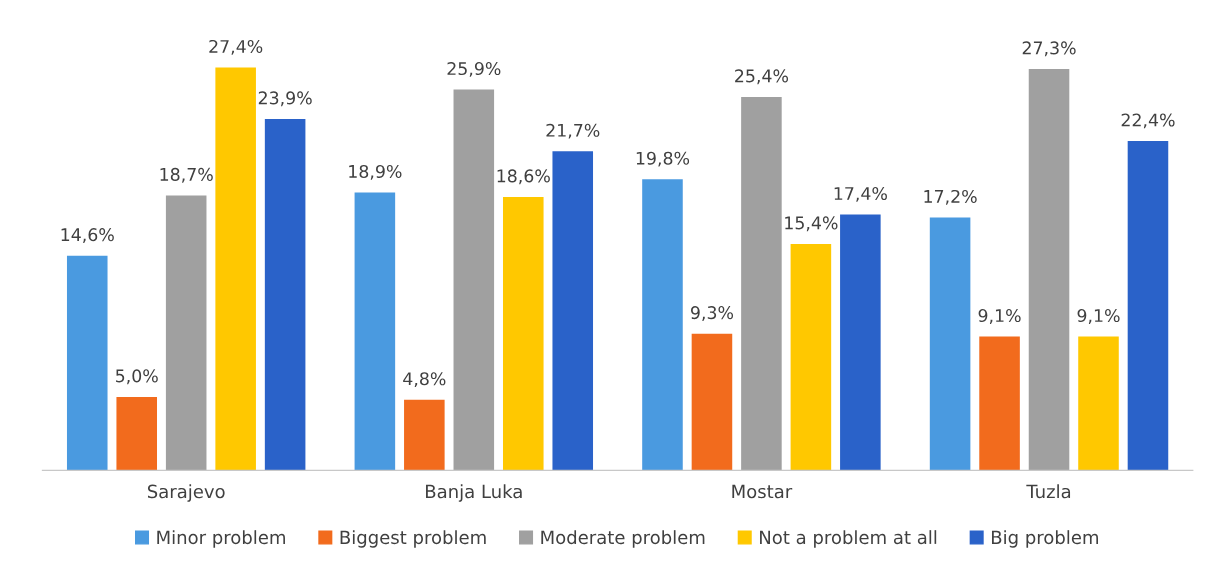 The width and height of the screenshot is (1211, 588). What do you see at coordinates (474, 69) in the screenshot?
I see `data-label: 25,9%` at bounding box center [474, 69].